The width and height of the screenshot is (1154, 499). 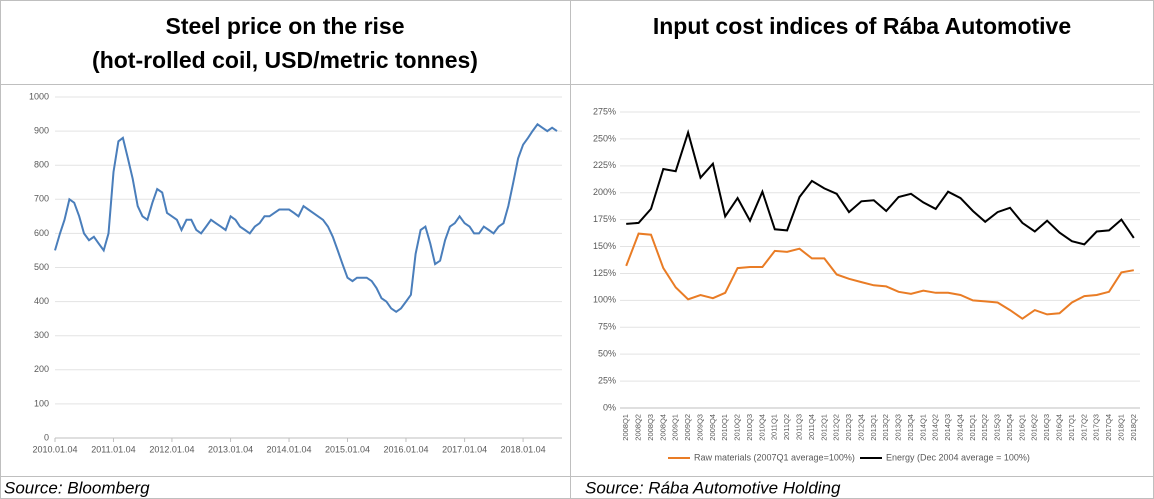 I want to click on x-tick-label: 2015Q2, so click(x=984, y=427).